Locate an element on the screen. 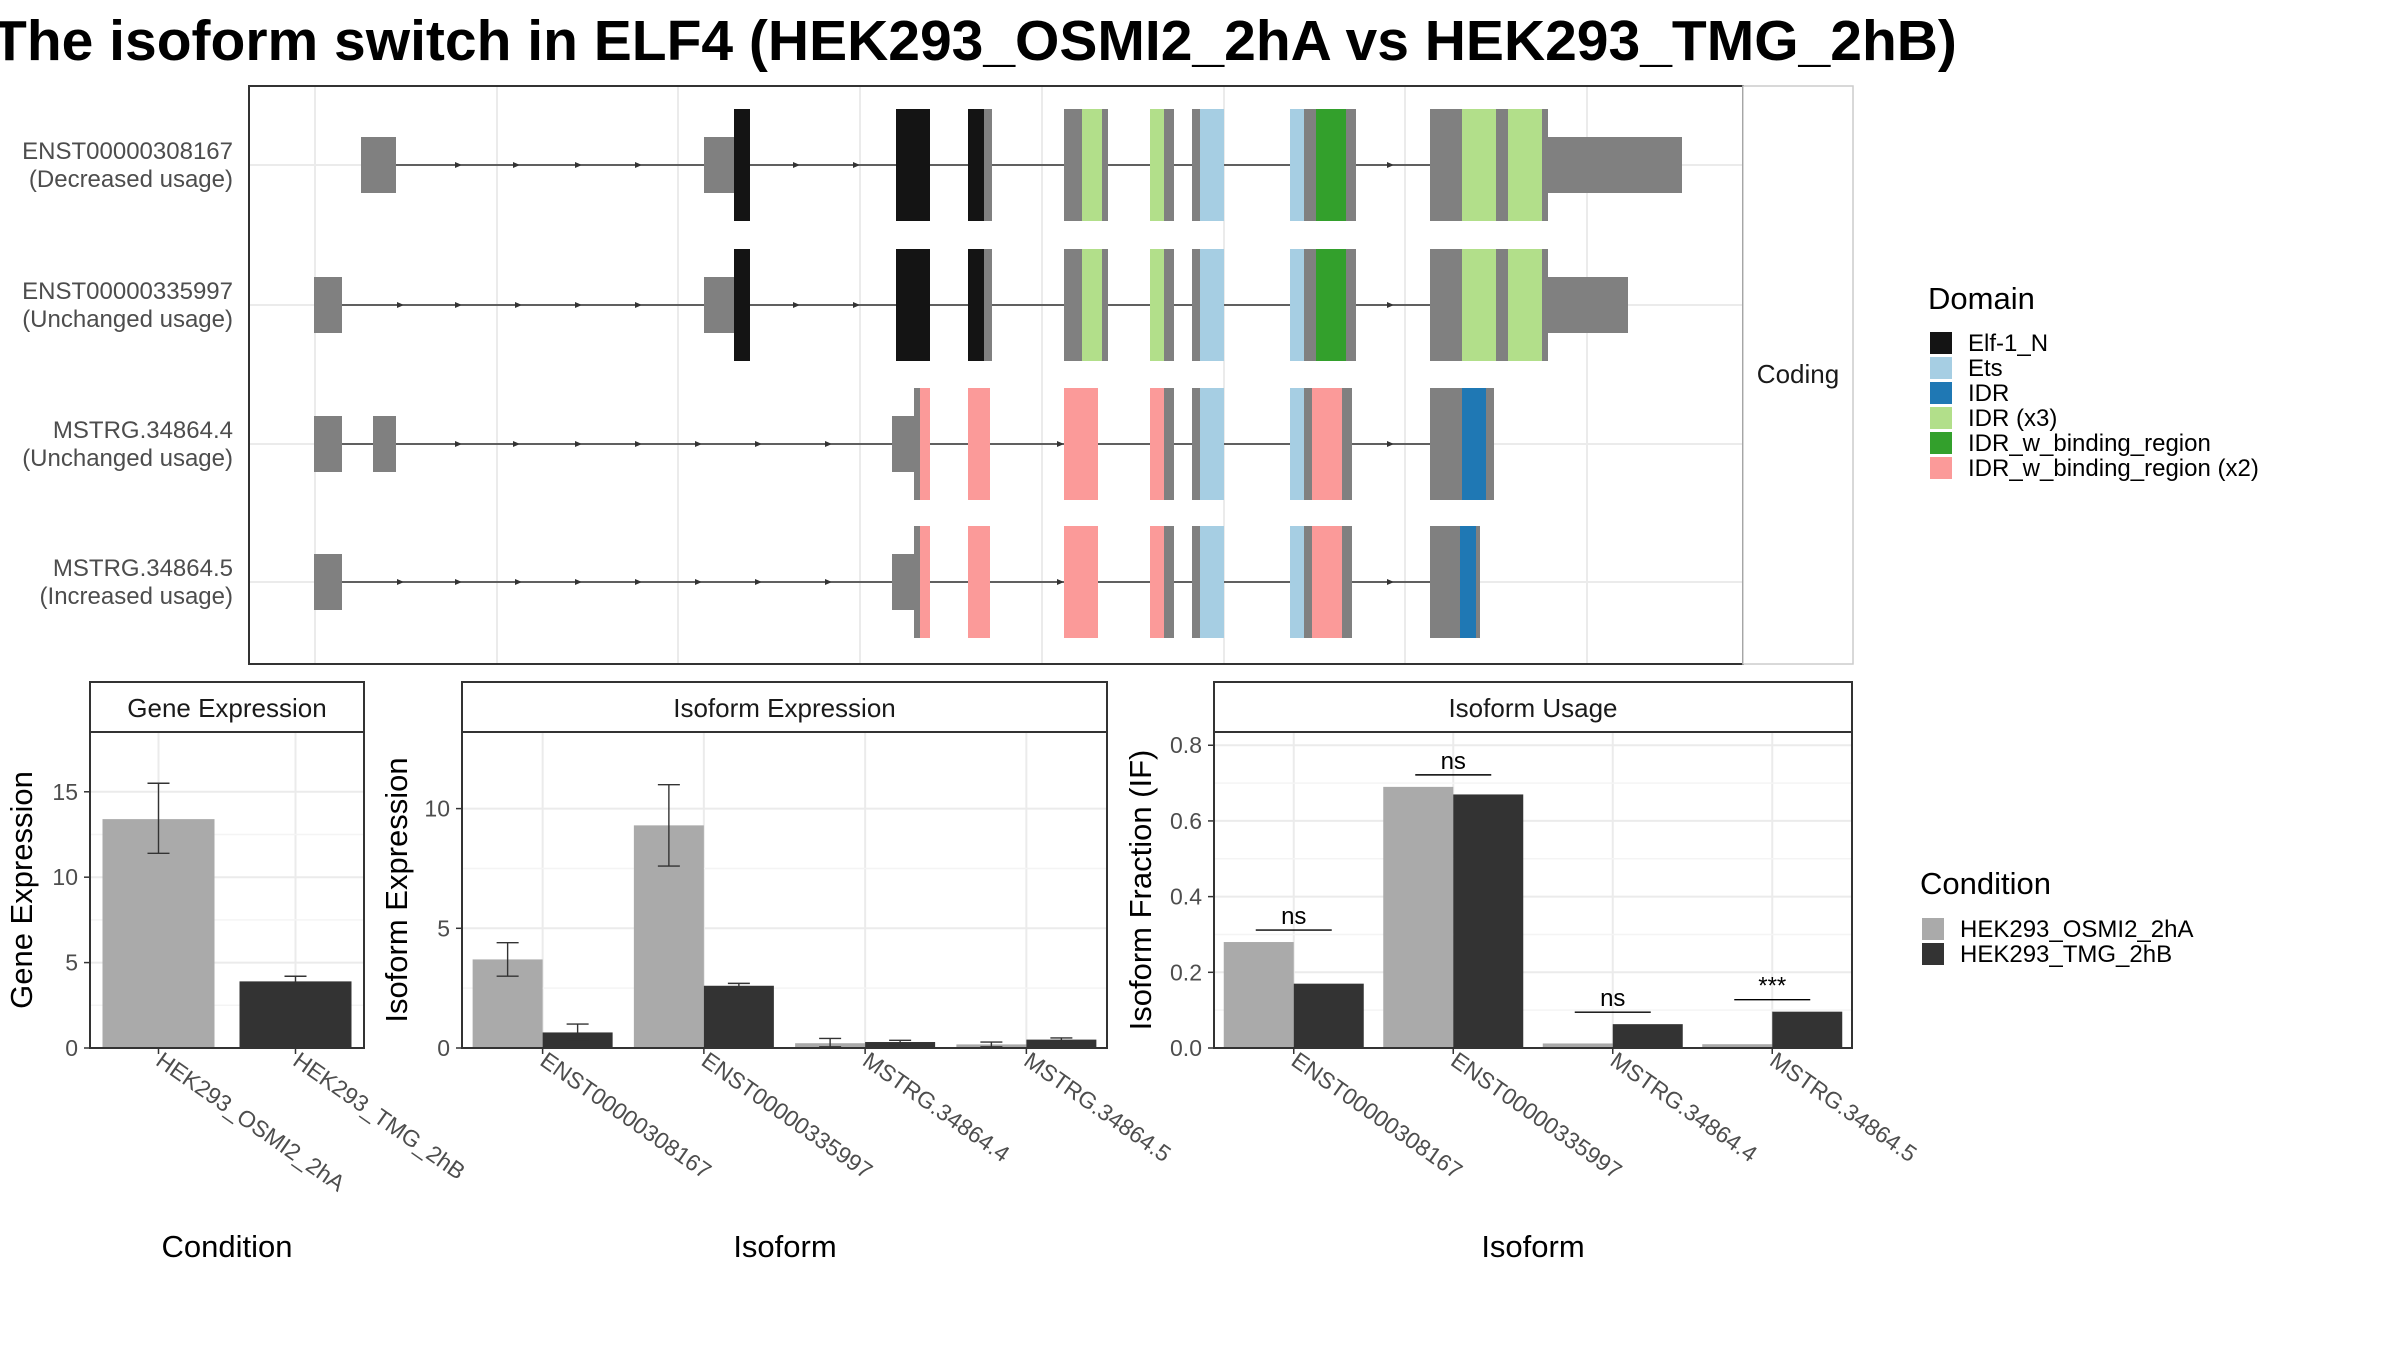 Image resolution: width=2400 pixels, height=1350 pixels. x-axis-title: Condition is located at coordinates (227, 1246).